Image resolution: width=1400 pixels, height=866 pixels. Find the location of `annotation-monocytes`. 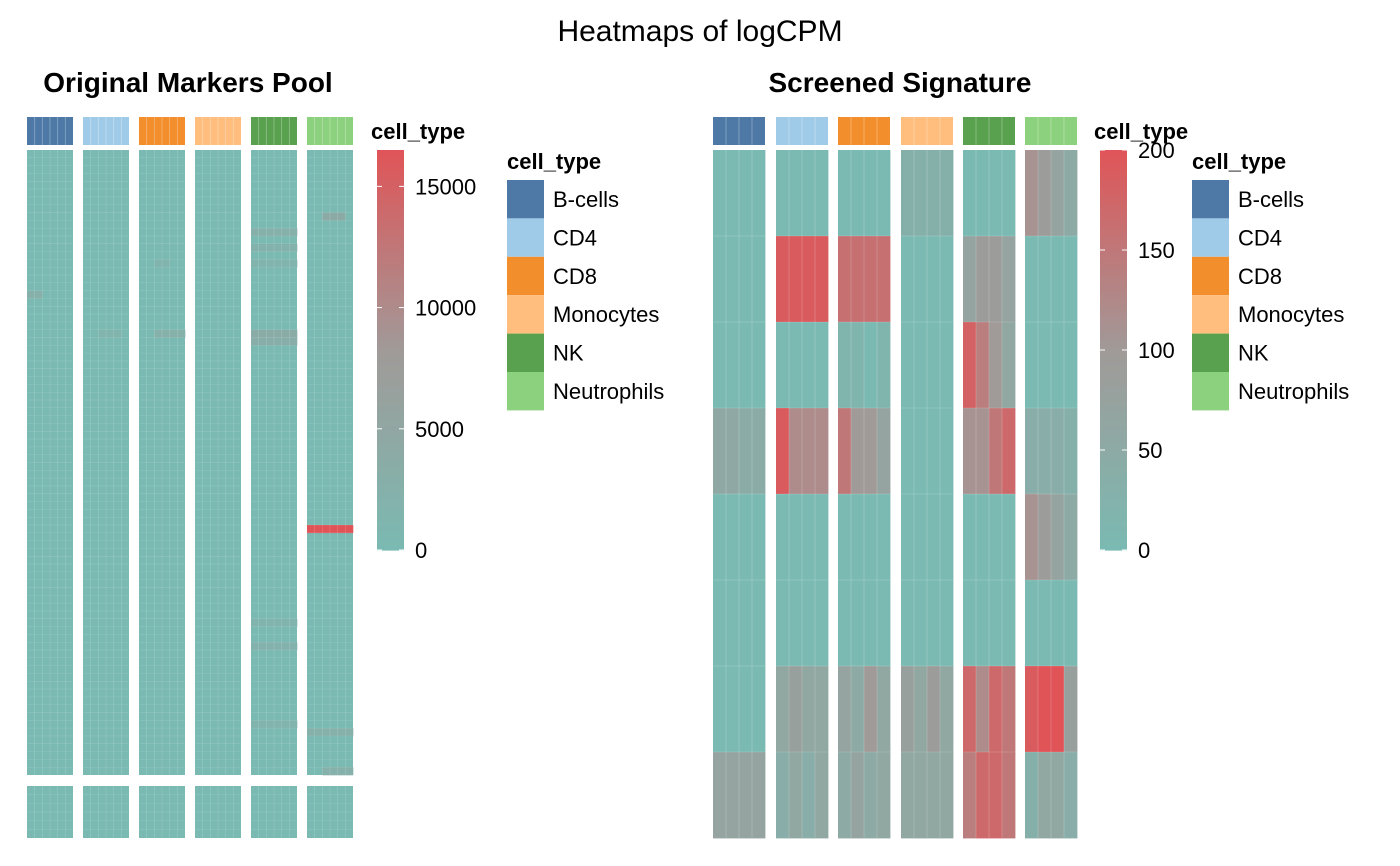

annotation-monocytes is located at coordinates (218, 131).